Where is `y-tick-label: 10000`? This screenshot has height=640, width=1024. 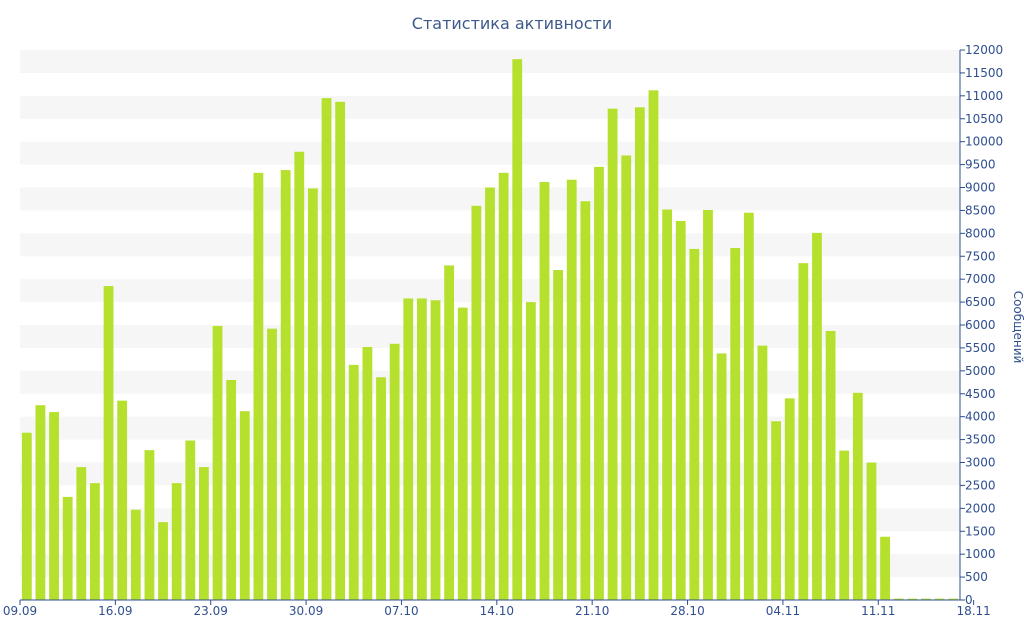
y-tick-label: 10000 is located at coordinates (984, 142).